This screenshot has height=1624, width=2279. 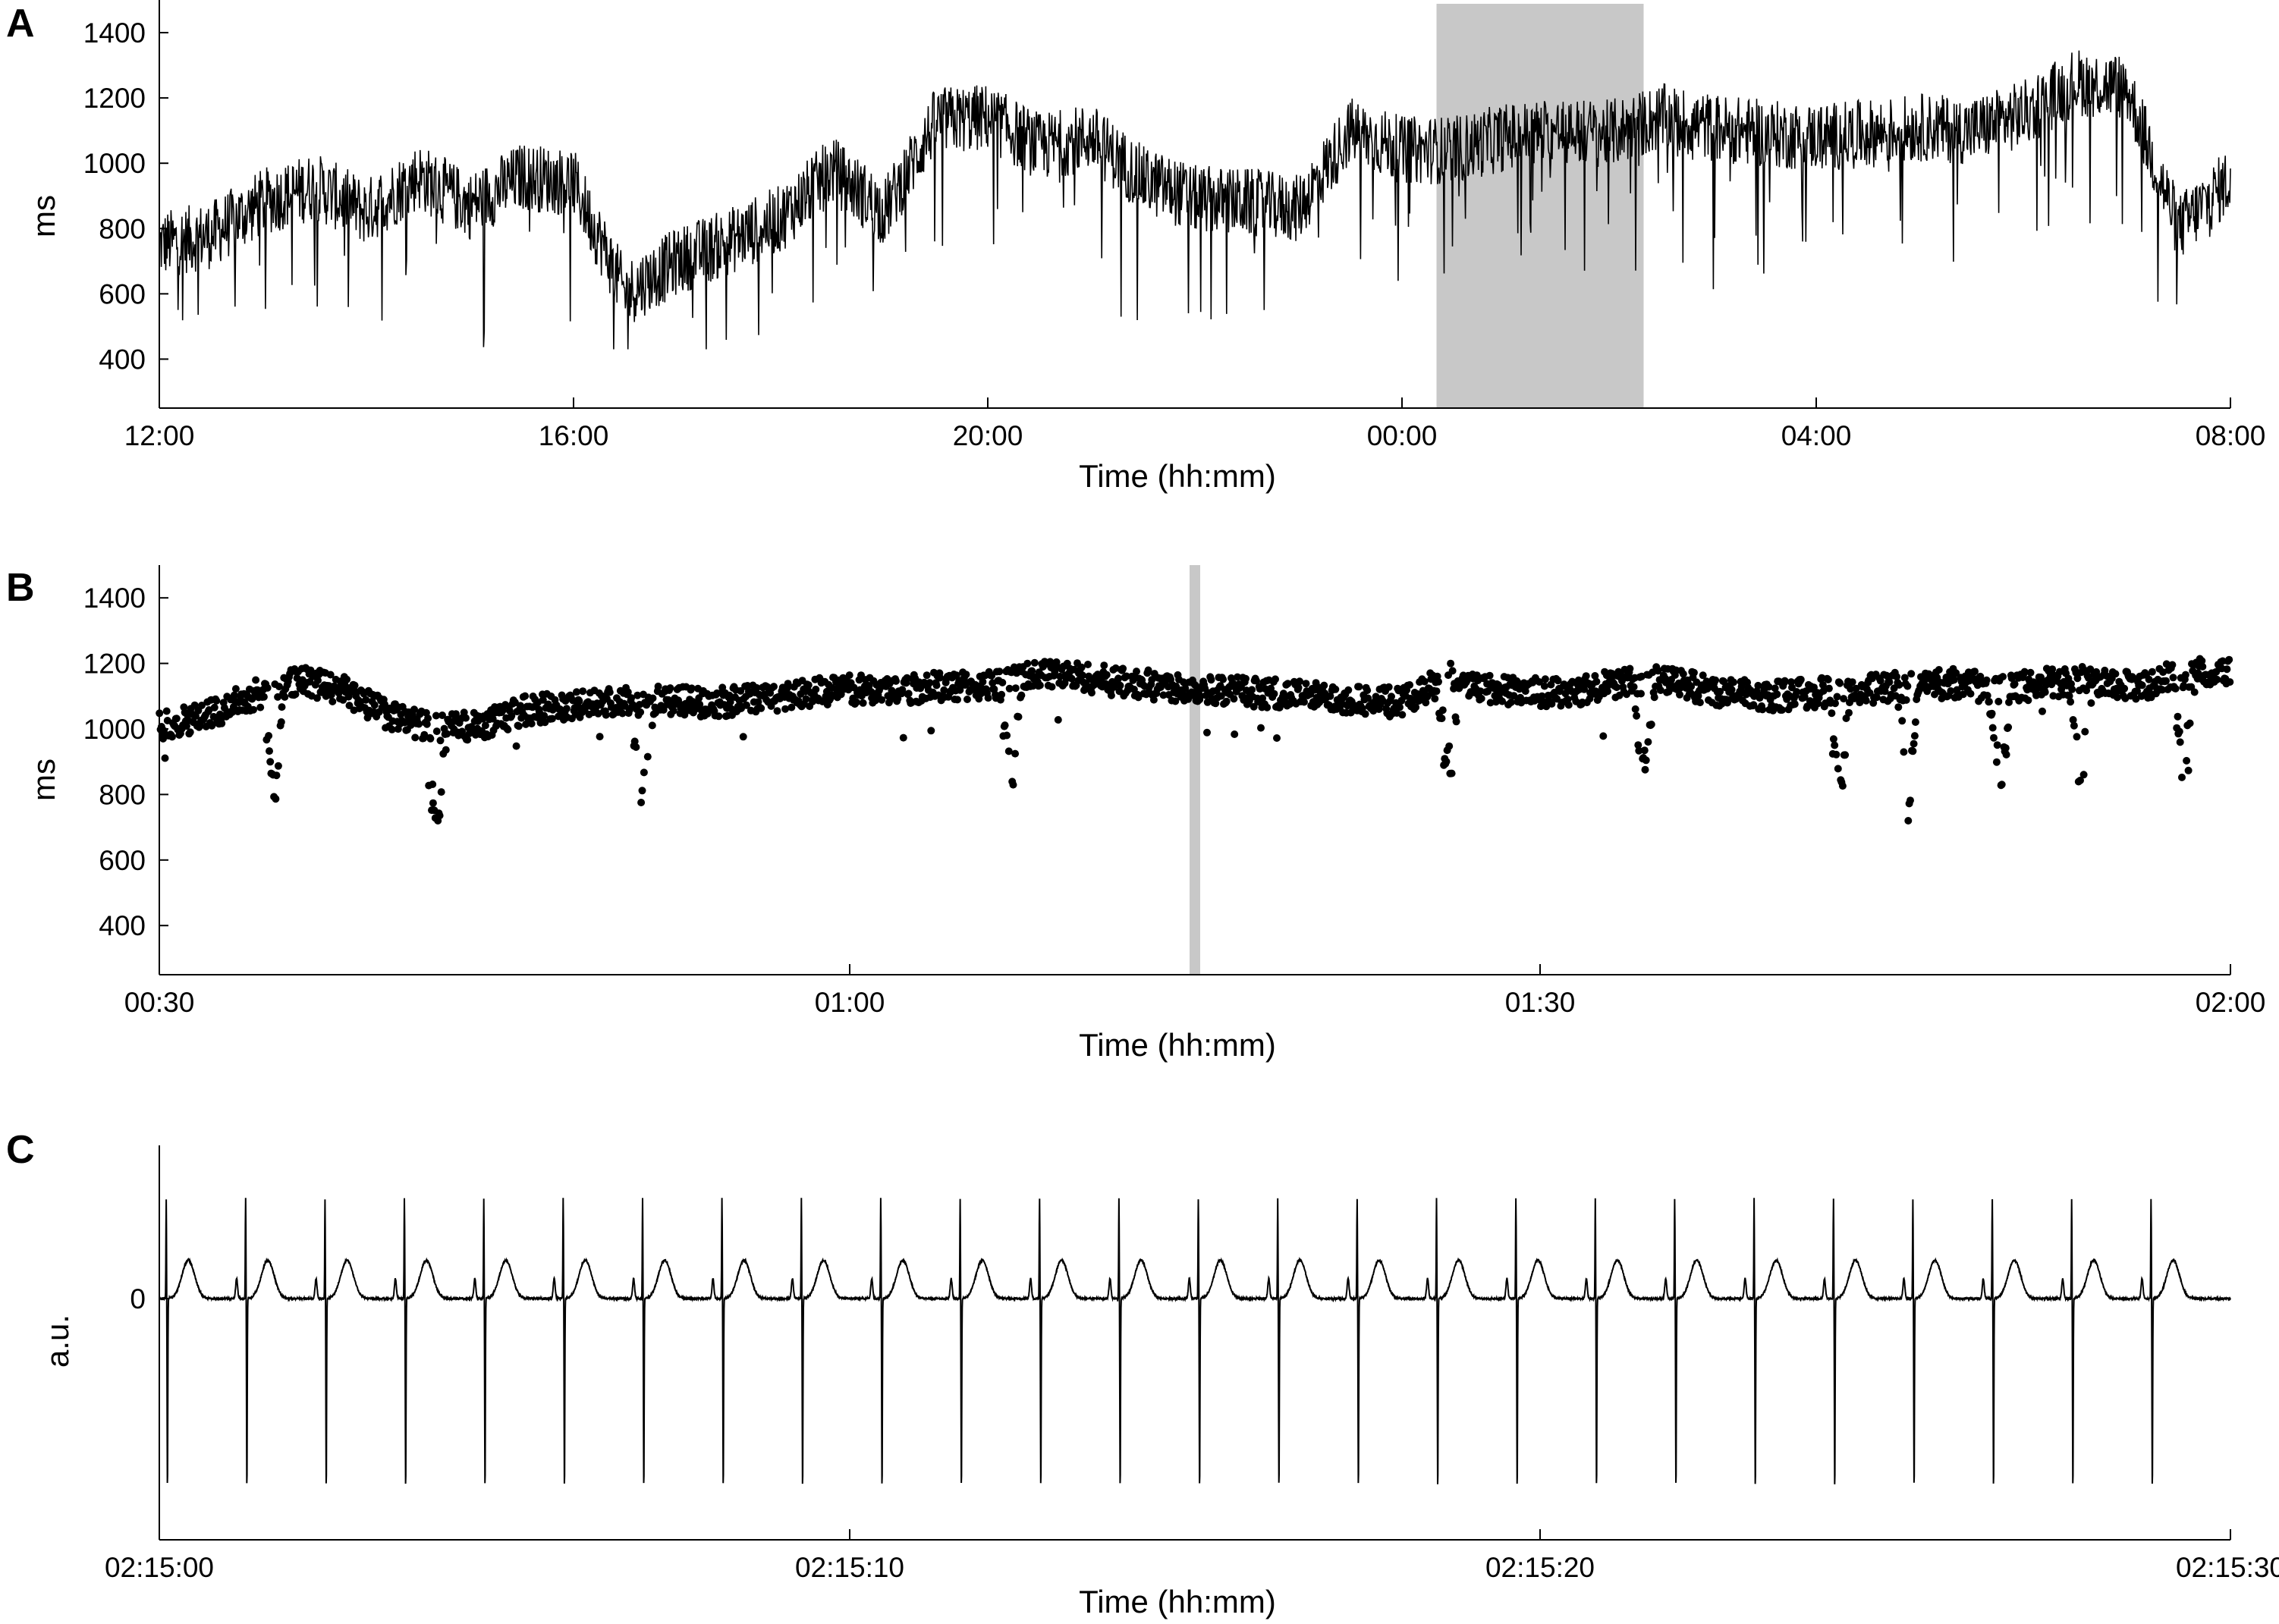 What do you see at coordinates (21, 1150) in the screenshot?
I see `panel-c-letter: C` at bounding box center [21, 1150].